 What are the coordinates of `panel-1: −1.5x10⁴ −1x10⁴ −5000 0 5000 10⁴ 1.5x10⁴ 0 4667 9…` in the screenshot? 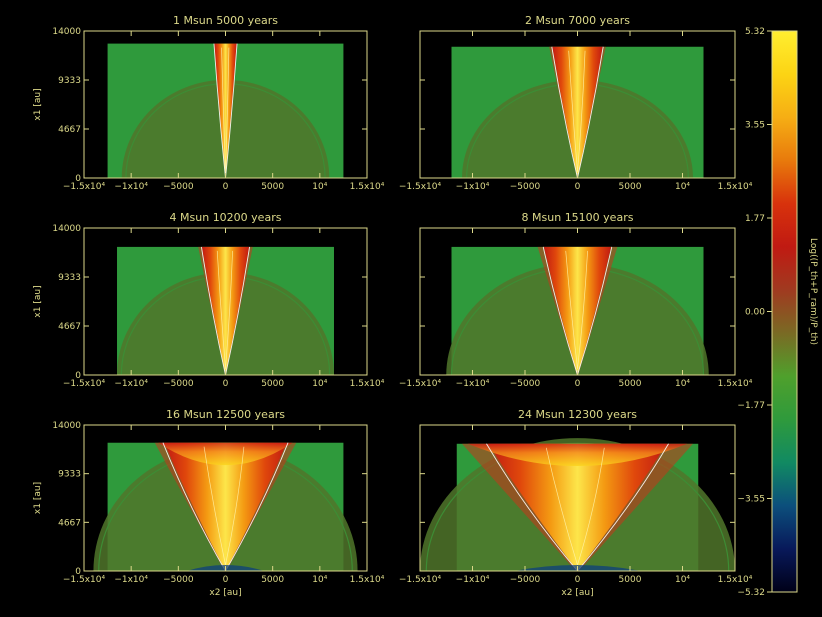 It's located at (209, 103).